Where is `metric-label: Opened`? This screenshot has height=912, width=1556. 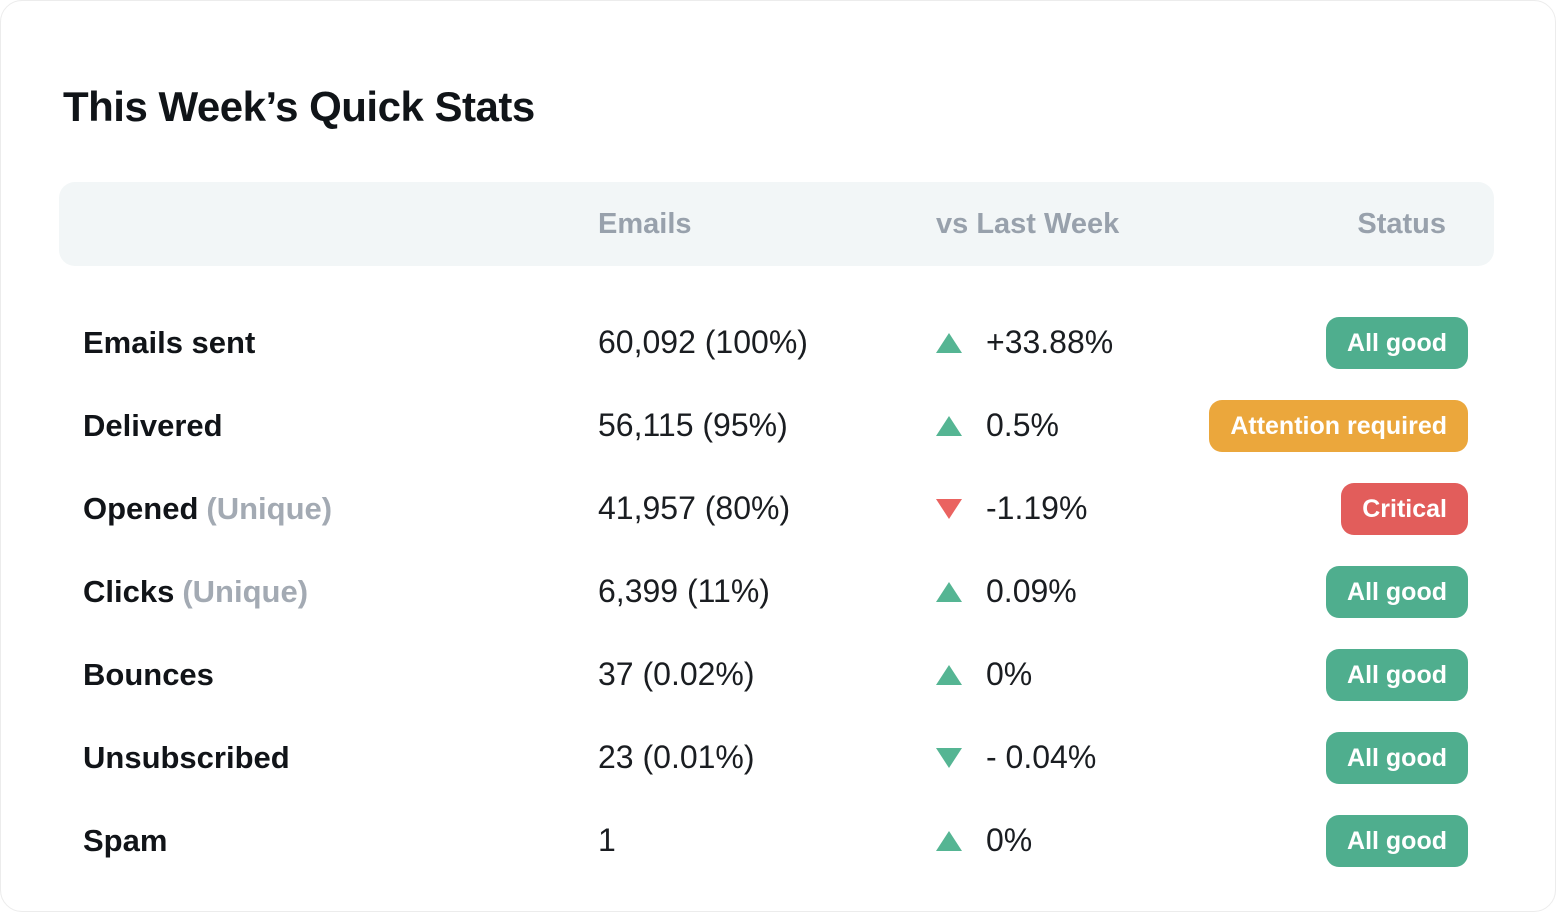 metric-label: Opened is located at coordinates (141, 508).